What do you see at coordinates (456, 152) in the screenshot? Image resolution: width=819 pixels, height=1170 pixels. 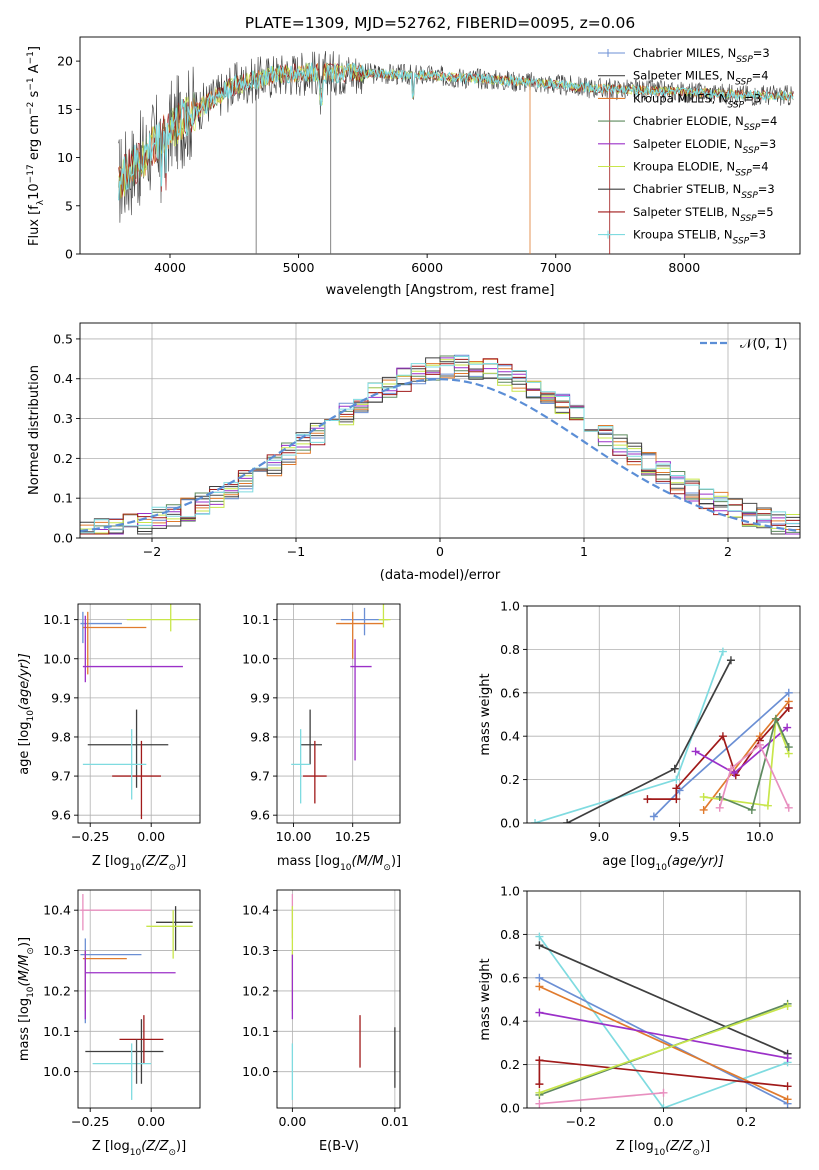 I see `spectrum-lines` at bounding box center [456, 152].